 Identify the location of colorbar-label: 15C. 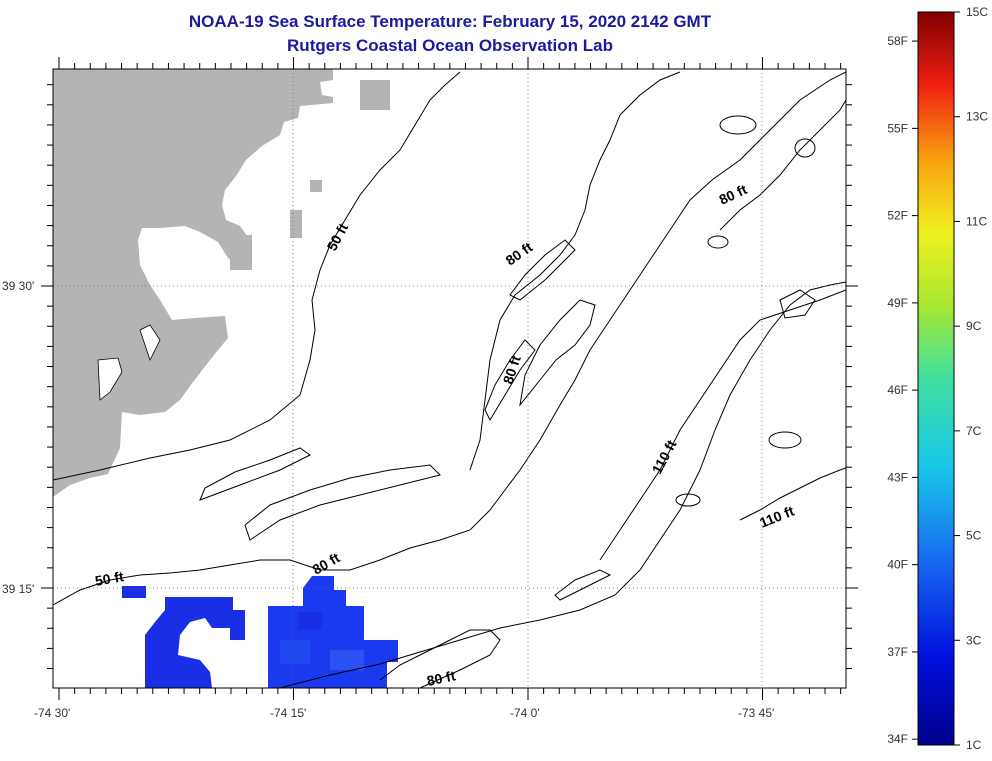
(977, 12).